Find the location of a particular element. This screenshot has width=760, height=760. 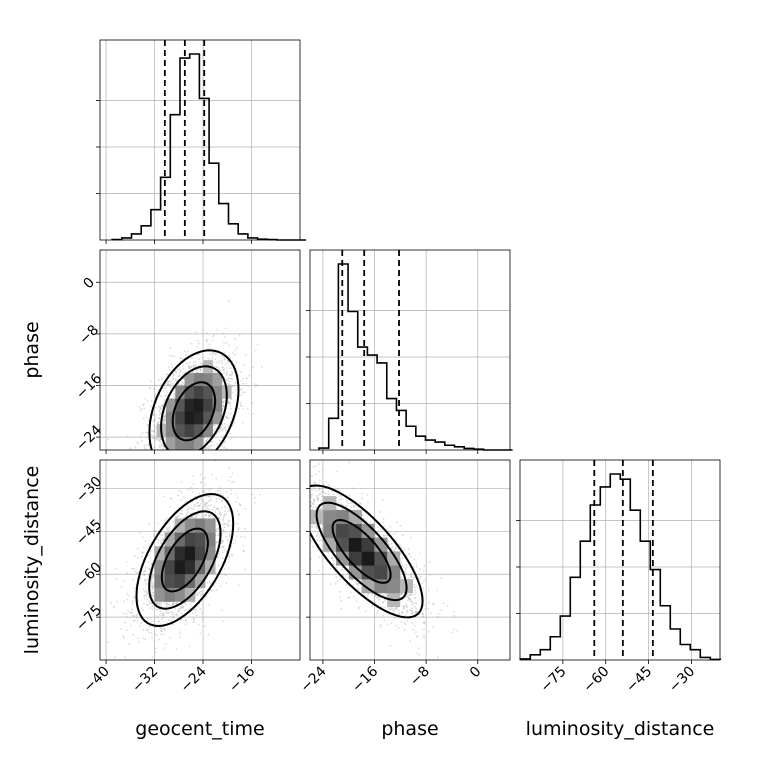

y-tick-label: −75 is located at coordinates (89, 618).